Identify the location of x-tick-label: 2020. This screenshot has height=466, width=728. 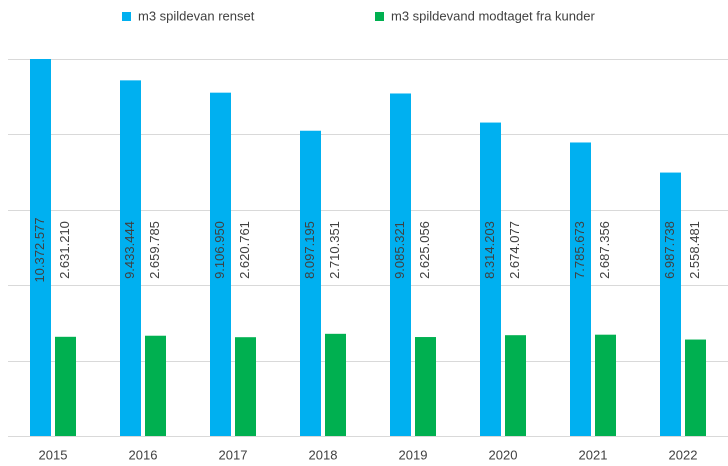
(503, 454).